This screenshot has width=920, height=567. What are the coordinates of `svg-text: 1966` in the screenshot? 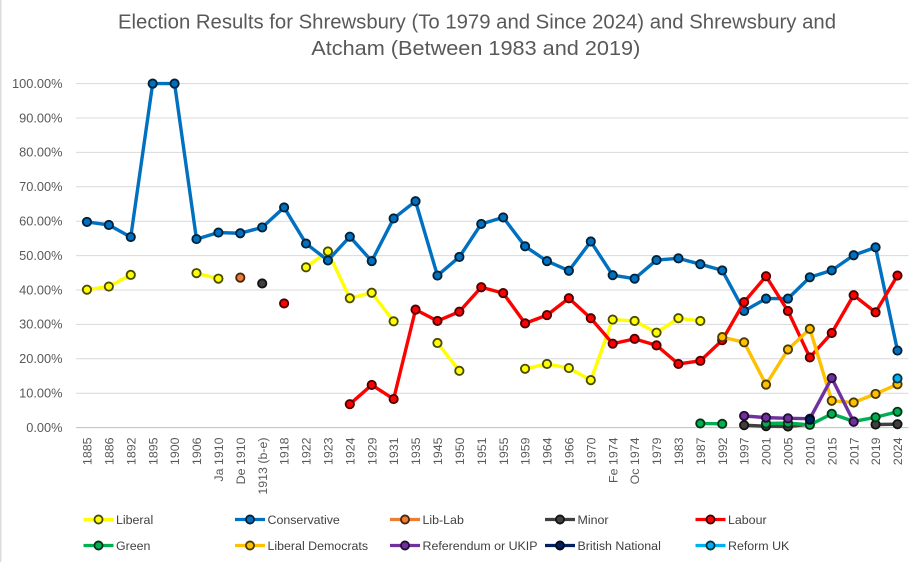 It's located at (569, 451).